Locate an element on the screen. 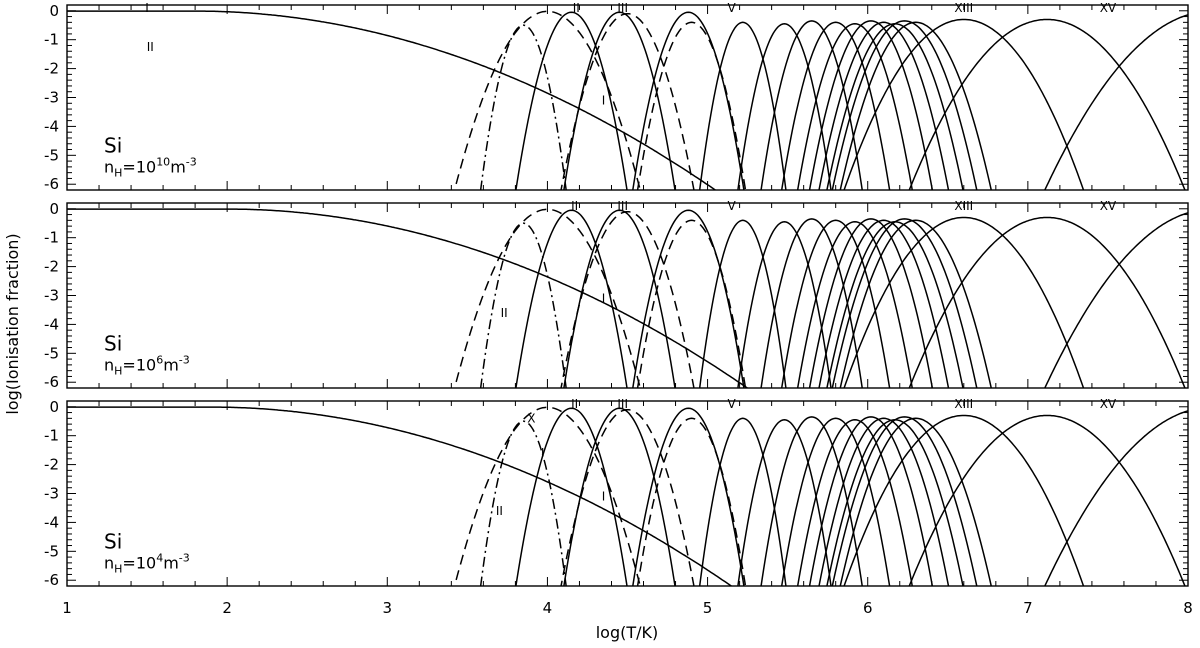 This screenshot has width=1200, height=648. x-tick-label: 2 is located at coordinates (227, 608).